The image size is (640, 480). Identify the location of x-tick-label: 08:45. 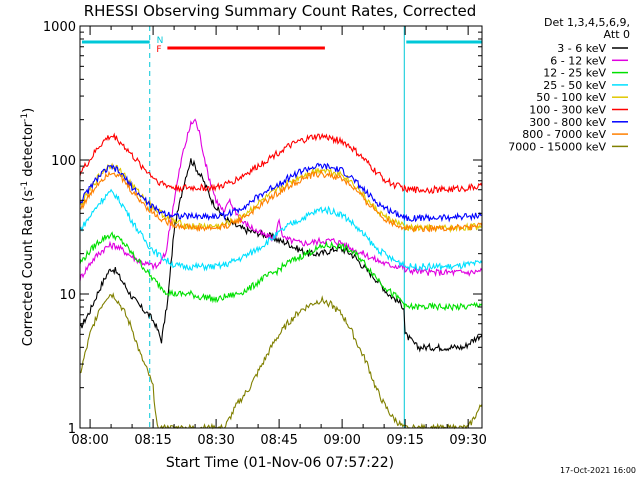
(278, 440).